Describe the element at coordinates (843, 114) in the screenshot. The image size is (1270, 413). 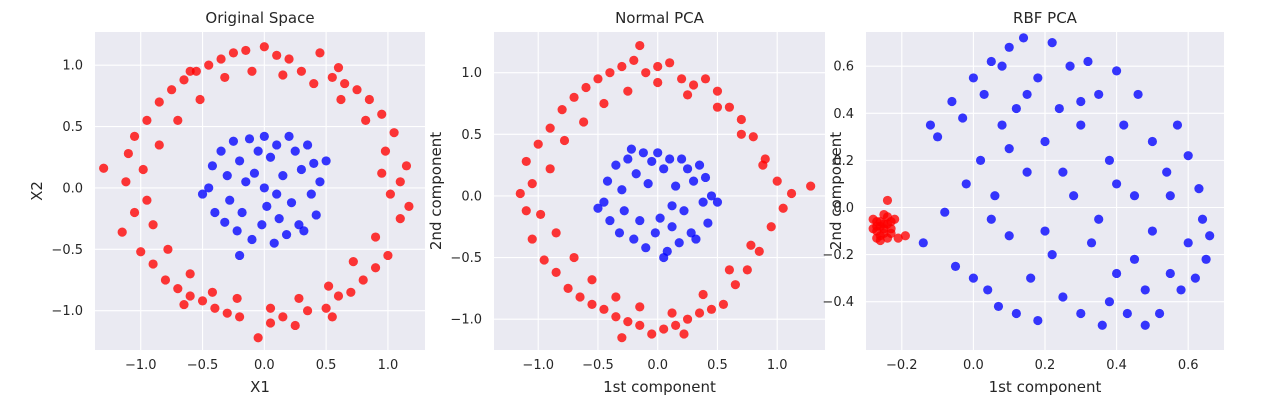
I see `y-tick-label: 0.4` at that location.